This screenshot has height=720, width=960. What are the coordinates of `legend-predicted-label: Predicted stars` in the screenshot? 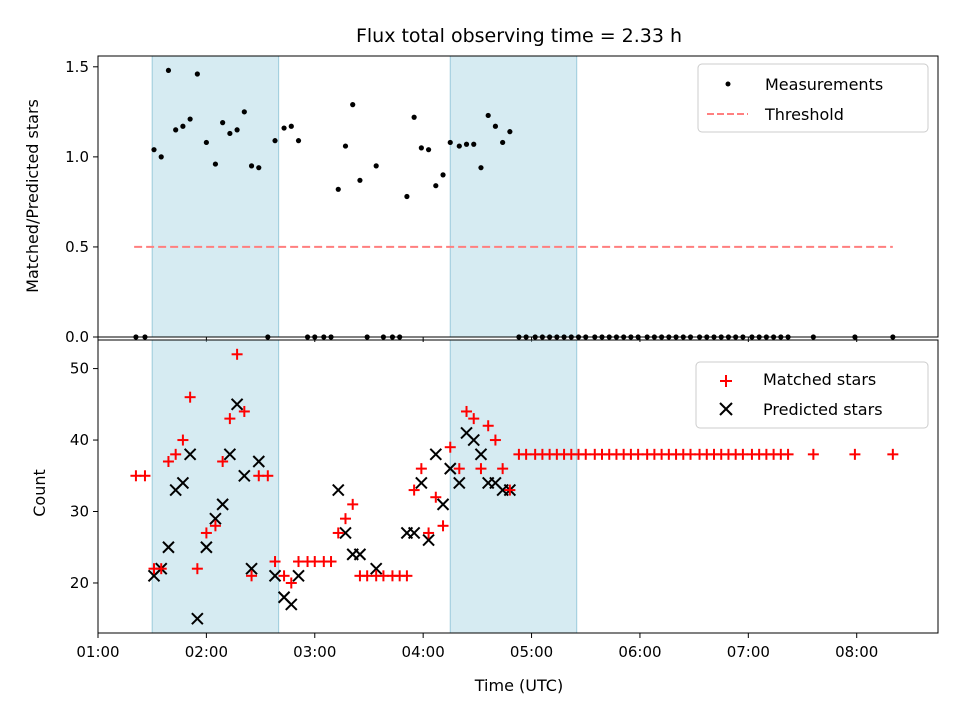 It's located at (823, 409).